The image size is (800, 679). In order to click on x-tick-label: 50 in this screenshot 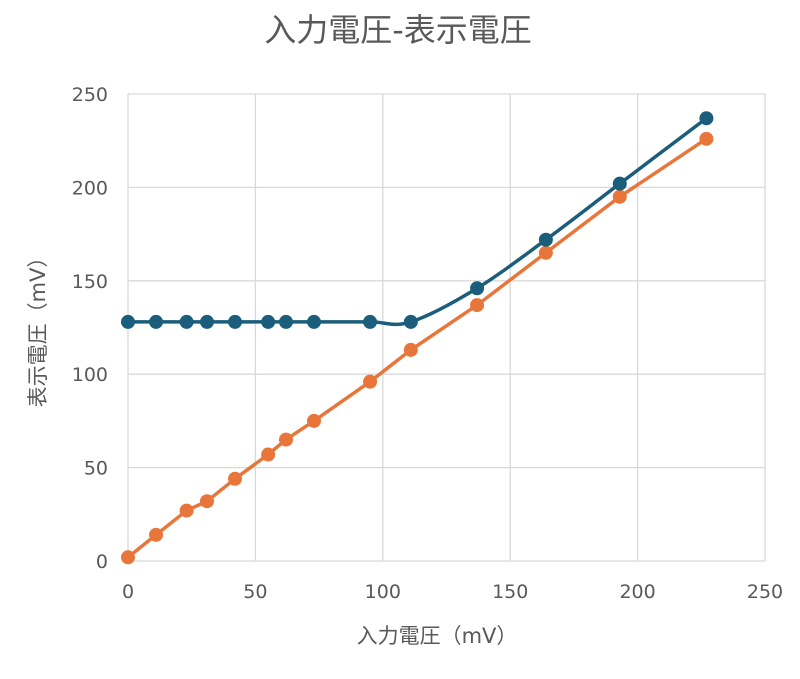, I will do `click(255, 592)`.